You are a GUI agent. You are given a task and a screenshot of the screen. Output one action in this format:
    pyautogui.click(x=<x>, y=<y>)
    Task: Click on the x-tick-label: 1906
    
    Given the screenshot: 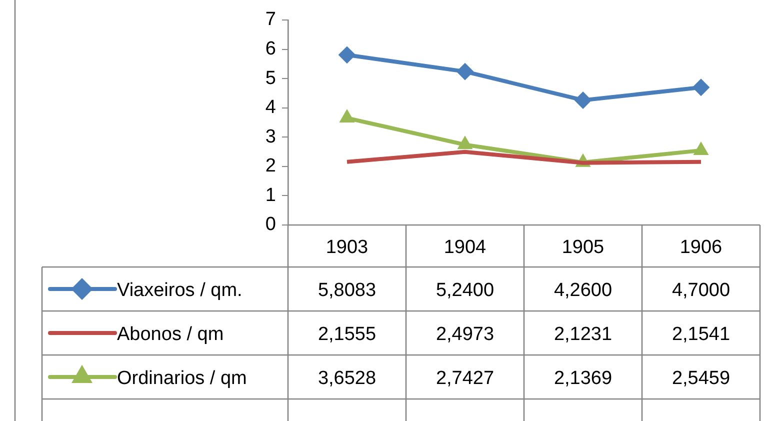 What is the action you would take?
    pyautogui.click(x=701, y=247)
    